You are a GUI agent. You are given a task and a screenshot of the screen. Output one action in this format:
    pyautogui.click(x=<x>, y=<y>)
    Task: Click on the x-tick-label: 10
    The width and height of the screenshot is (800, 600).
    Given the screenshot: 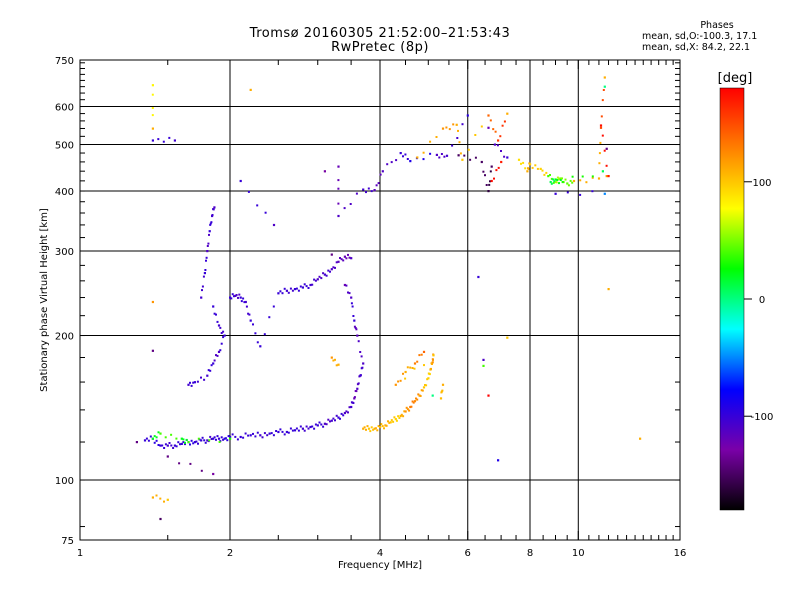 What is the action you would take?
    pyautogui.click(x=578, y=553)
    